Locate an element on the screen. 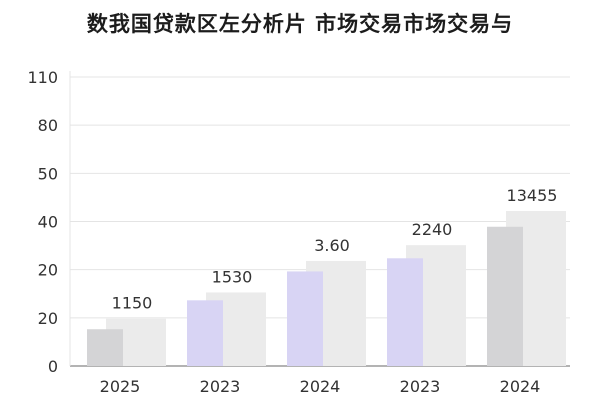 The height and width of the screenshot is (400, 600). x-tick-label: 2025 is located at coordinates (120, 386).